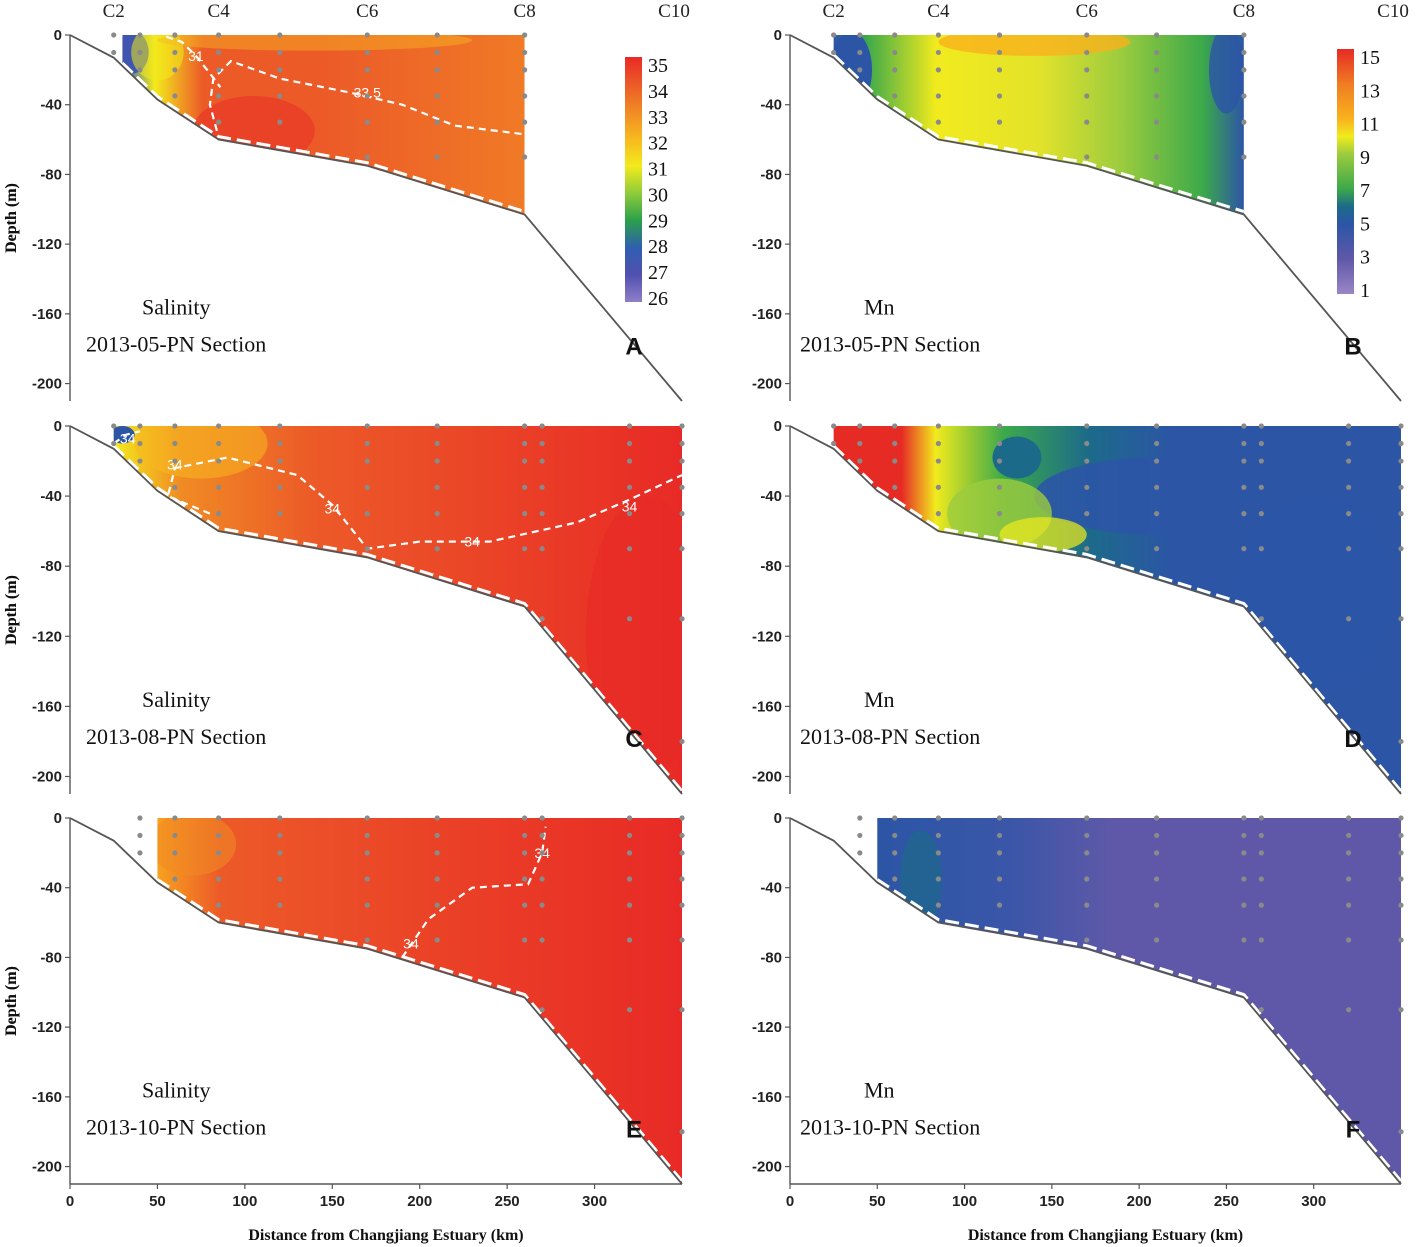 The height and width of the screenshot is (1247, 1417). Describe the element at coordinates (472, 542) in the screenshot. I see `contour-label: 34` at that location.